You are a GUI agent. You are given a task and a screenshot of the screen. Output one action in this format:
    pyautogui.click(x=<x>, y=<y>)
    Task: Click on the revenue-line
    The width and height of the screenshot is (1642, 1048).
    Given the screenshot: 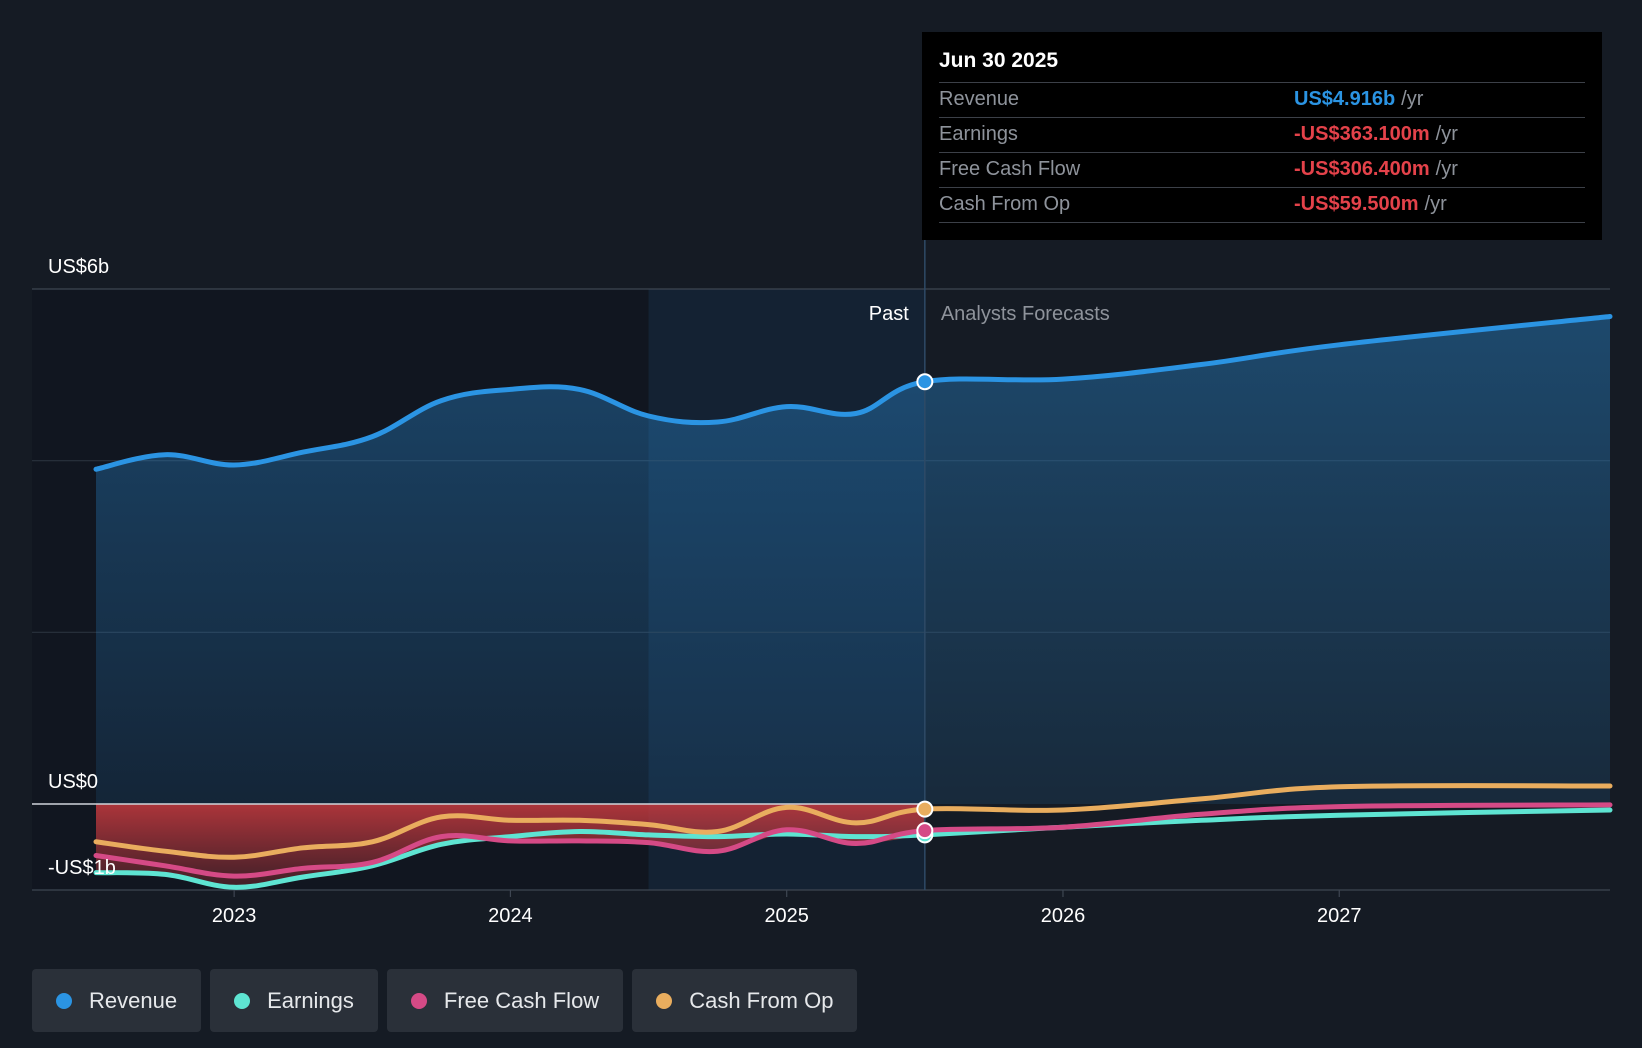 What is the action you would take?
    pyautogui.click(x=853, y=393)
    